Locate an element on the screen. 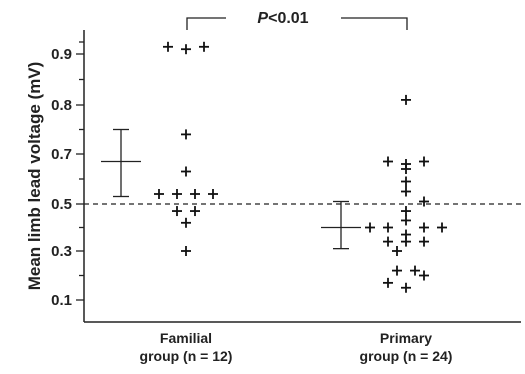 This screenshot has width=525, height=374. significance-bracket: P<0.01 is located at coordinates (297, 20).